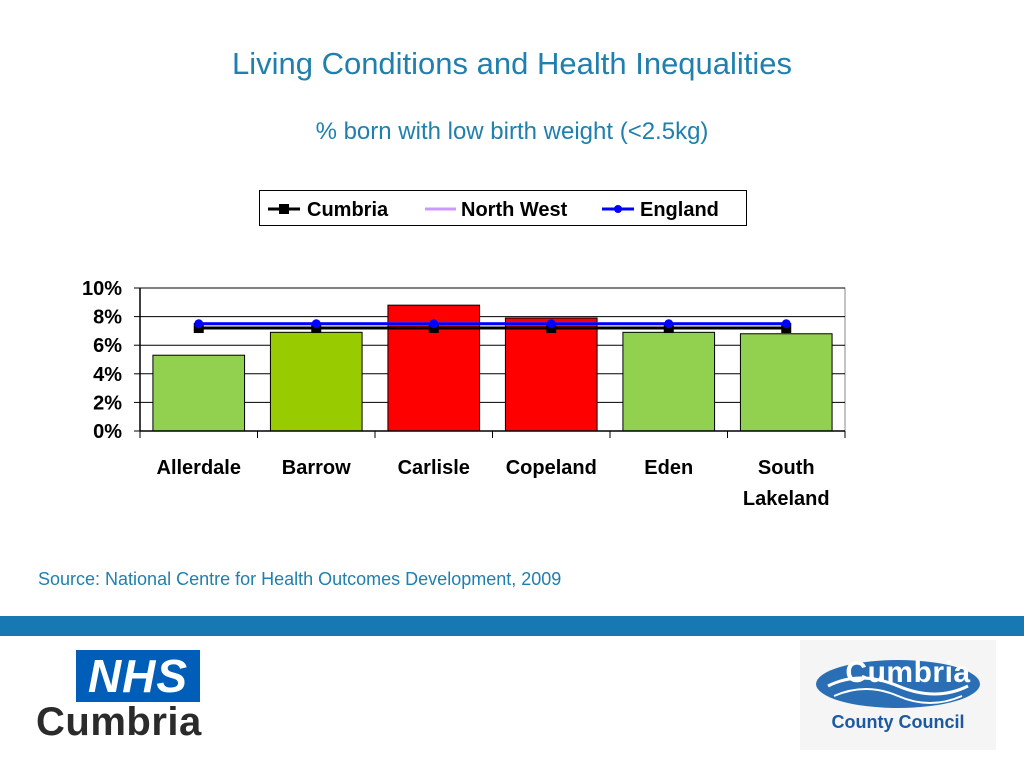  I want to click on x-tick-label: Barrow, so click(316, 468).